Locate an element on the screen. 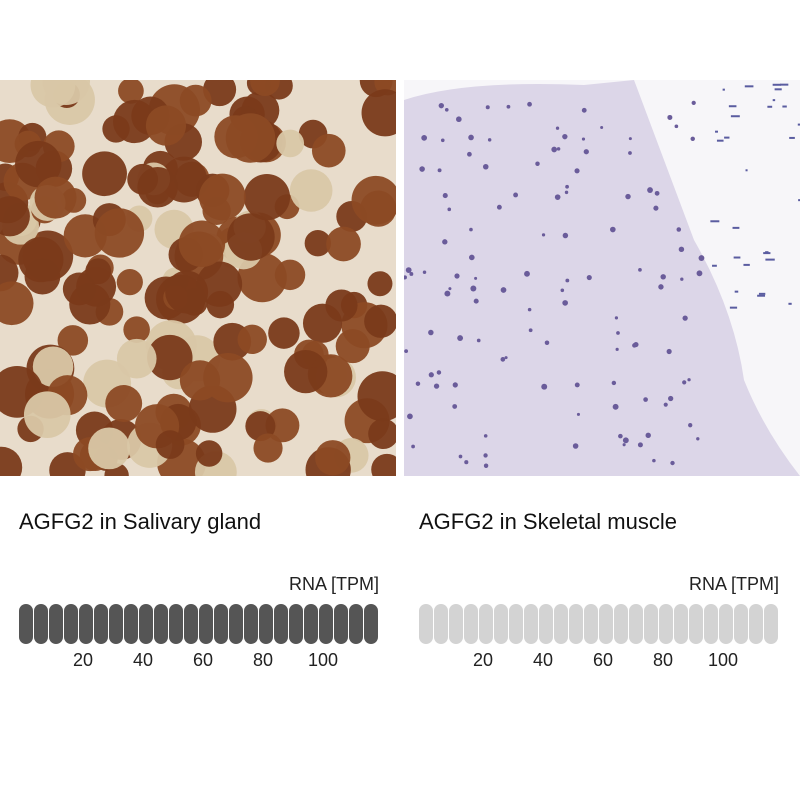 The height and width of the screenshot is (800, 800). rna-label-left: RNA [TPM] is located at coordinates (333, 584).